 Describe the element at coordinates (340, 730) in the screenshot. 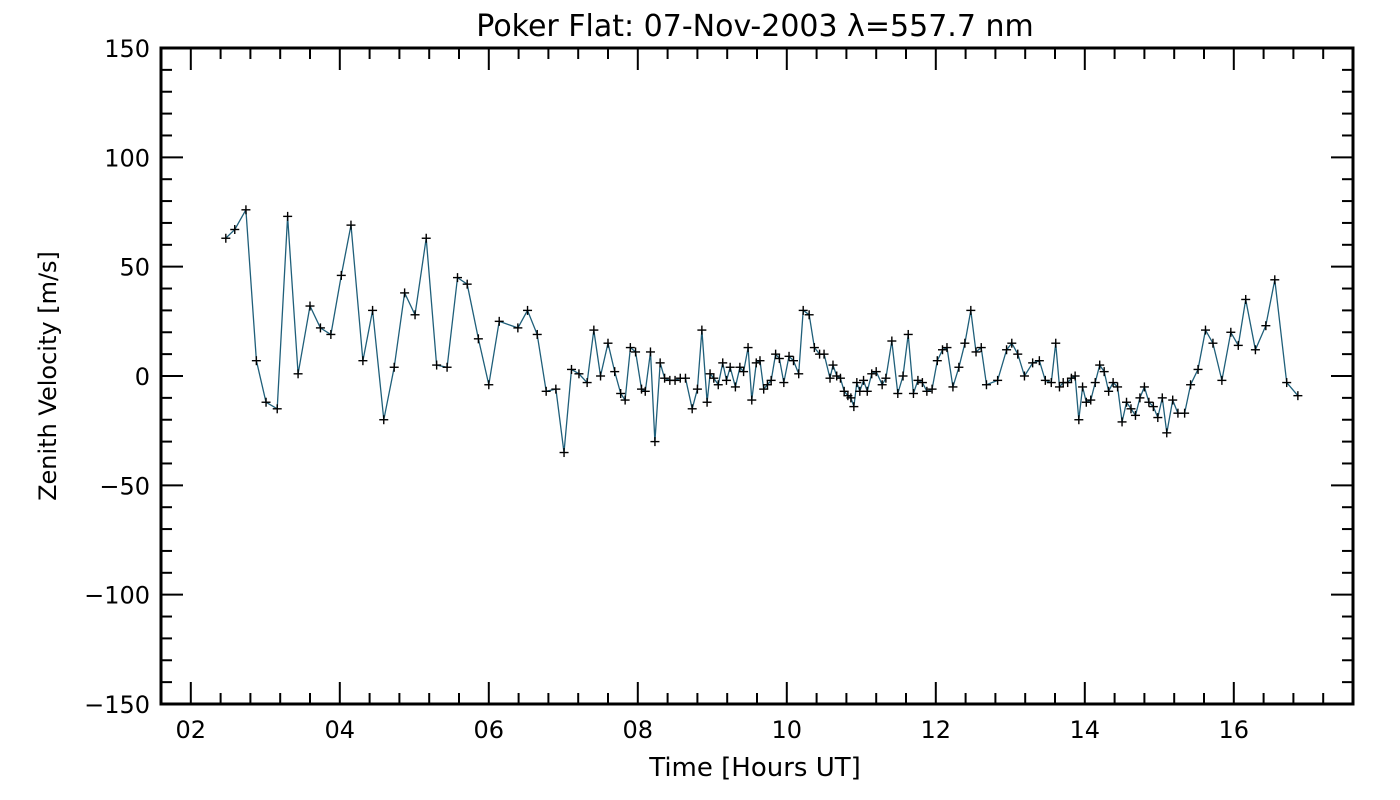

I see `x-tick-label: 04` at that location.